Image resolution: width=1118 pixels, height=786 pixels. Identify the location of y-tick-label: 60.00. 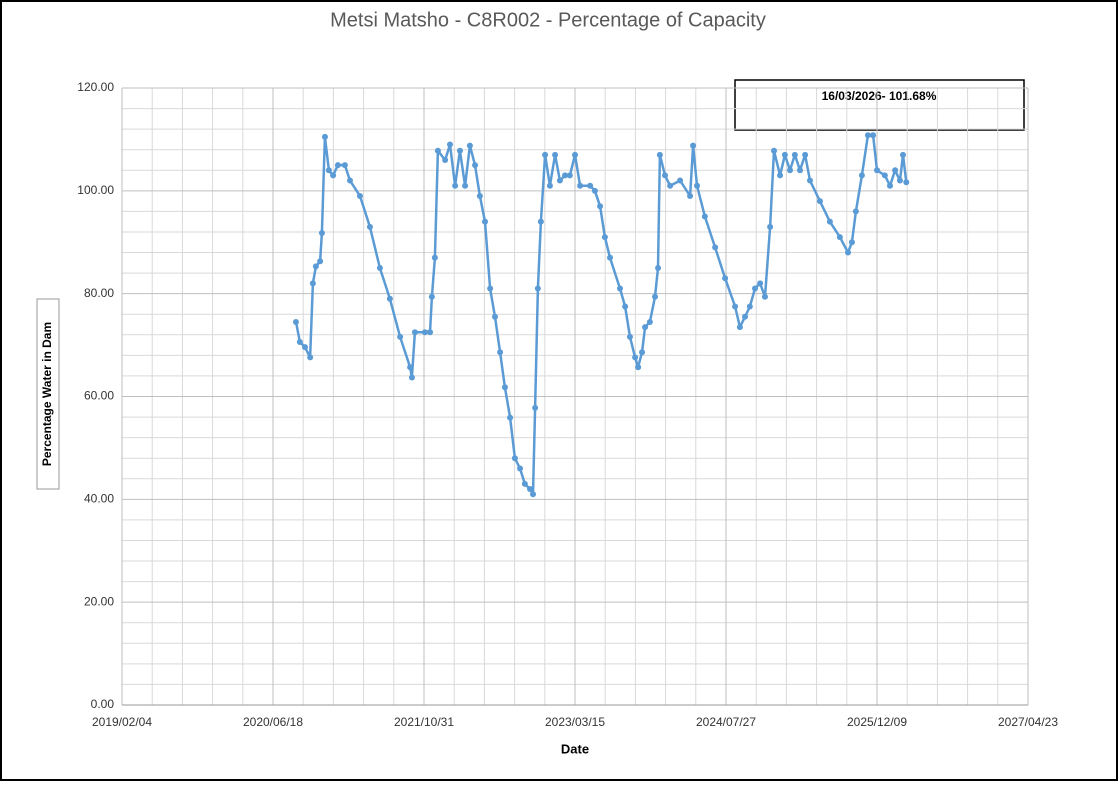
(99, 396).